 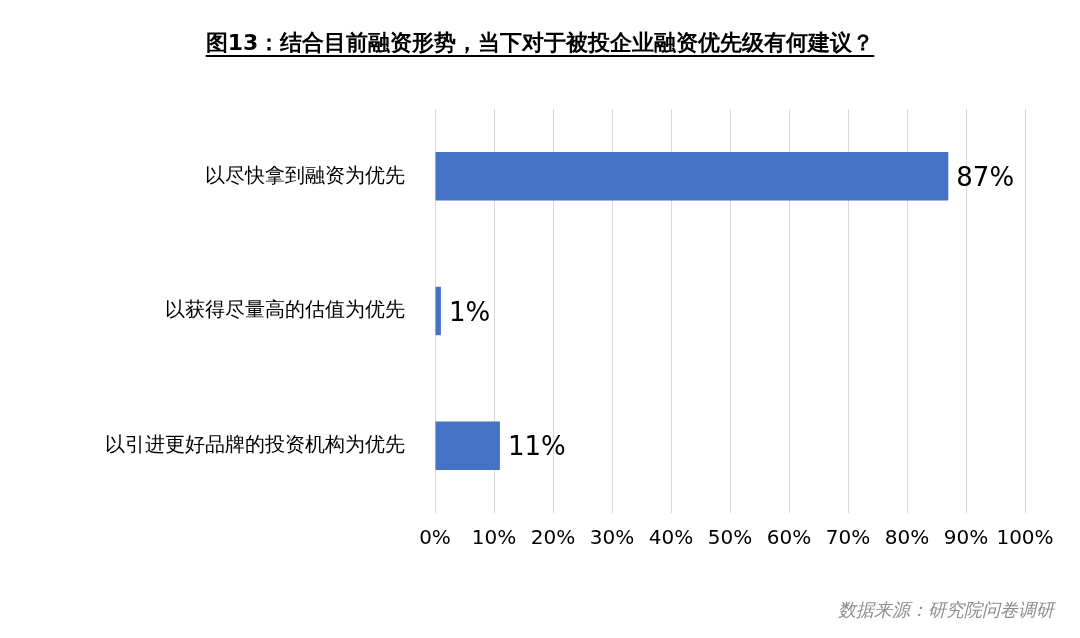 I want to click on x-tick-label: 40%, so click(x=671, y=537).